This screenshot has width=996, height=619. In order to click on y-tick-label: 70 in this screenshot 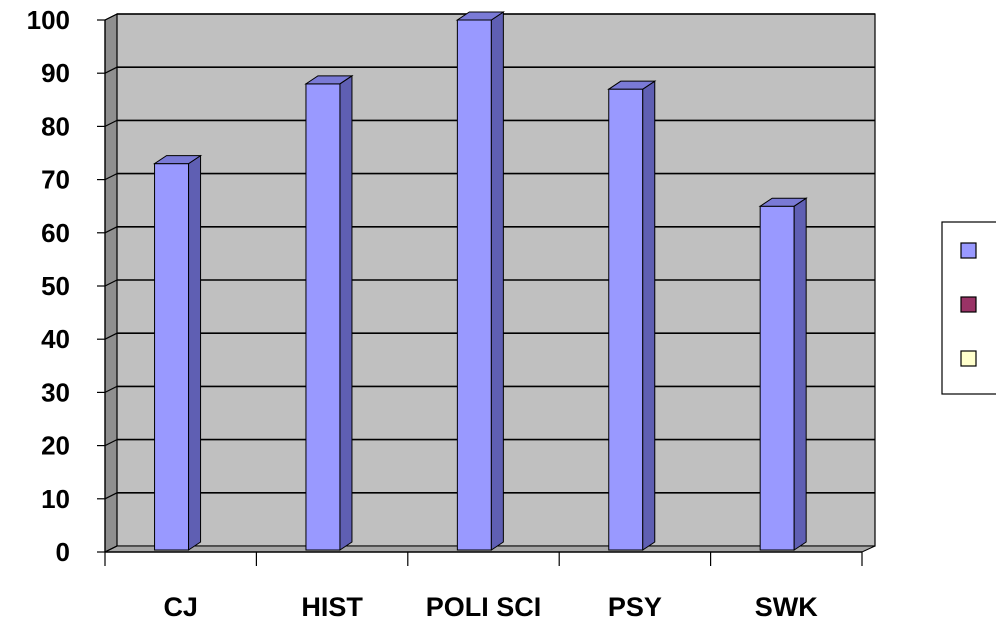, I will do `click(55, 180)`.